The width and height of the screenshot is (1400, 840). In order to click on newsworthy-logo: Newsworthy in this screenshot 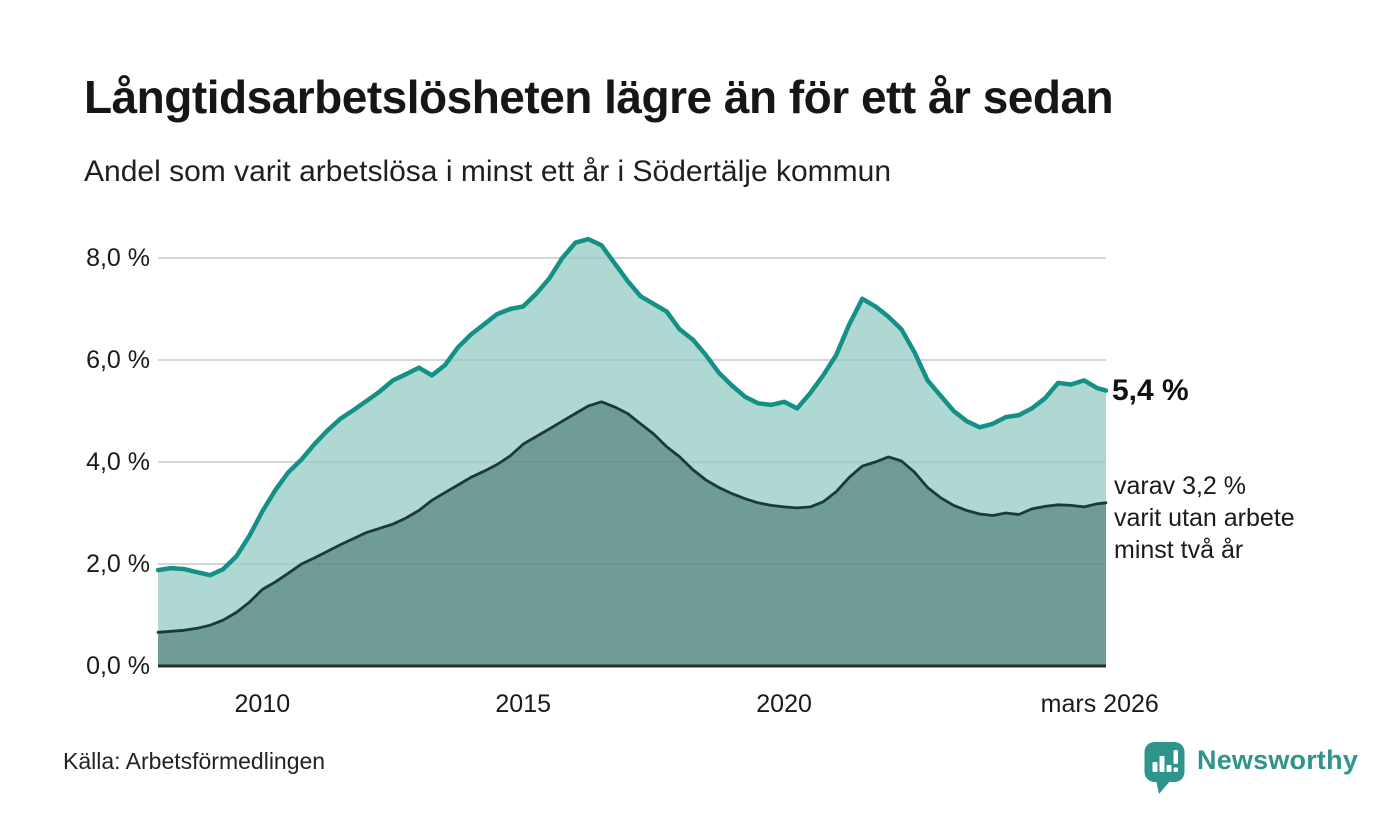, I will do `click(1251, 768)`.